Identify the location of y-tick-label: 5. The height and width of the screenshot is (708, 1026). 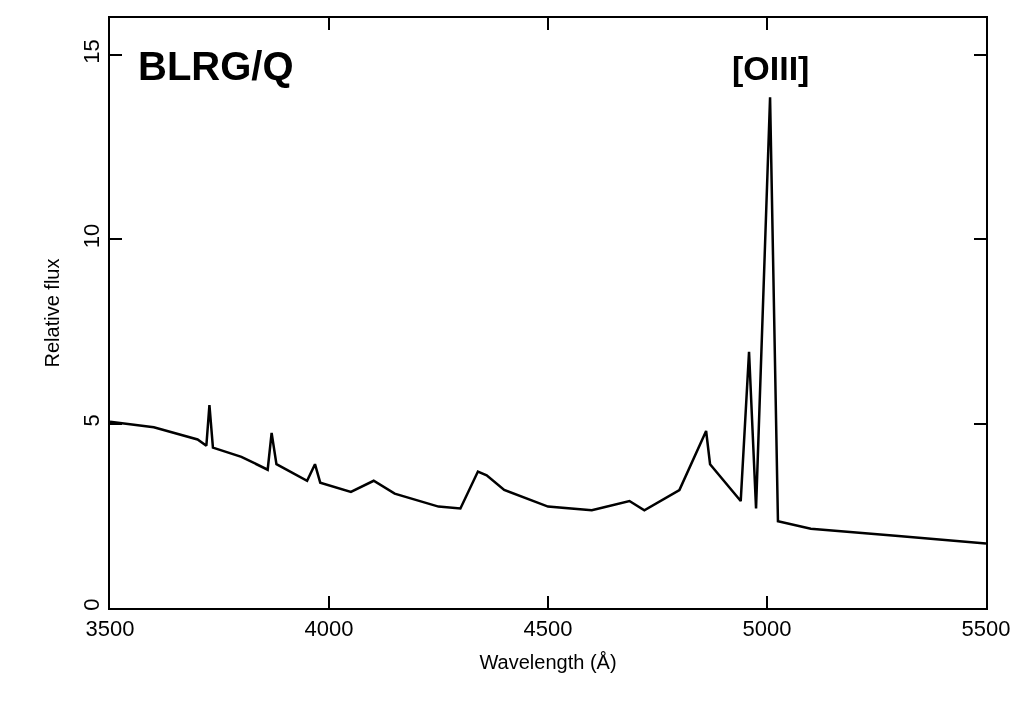
(92, 420).